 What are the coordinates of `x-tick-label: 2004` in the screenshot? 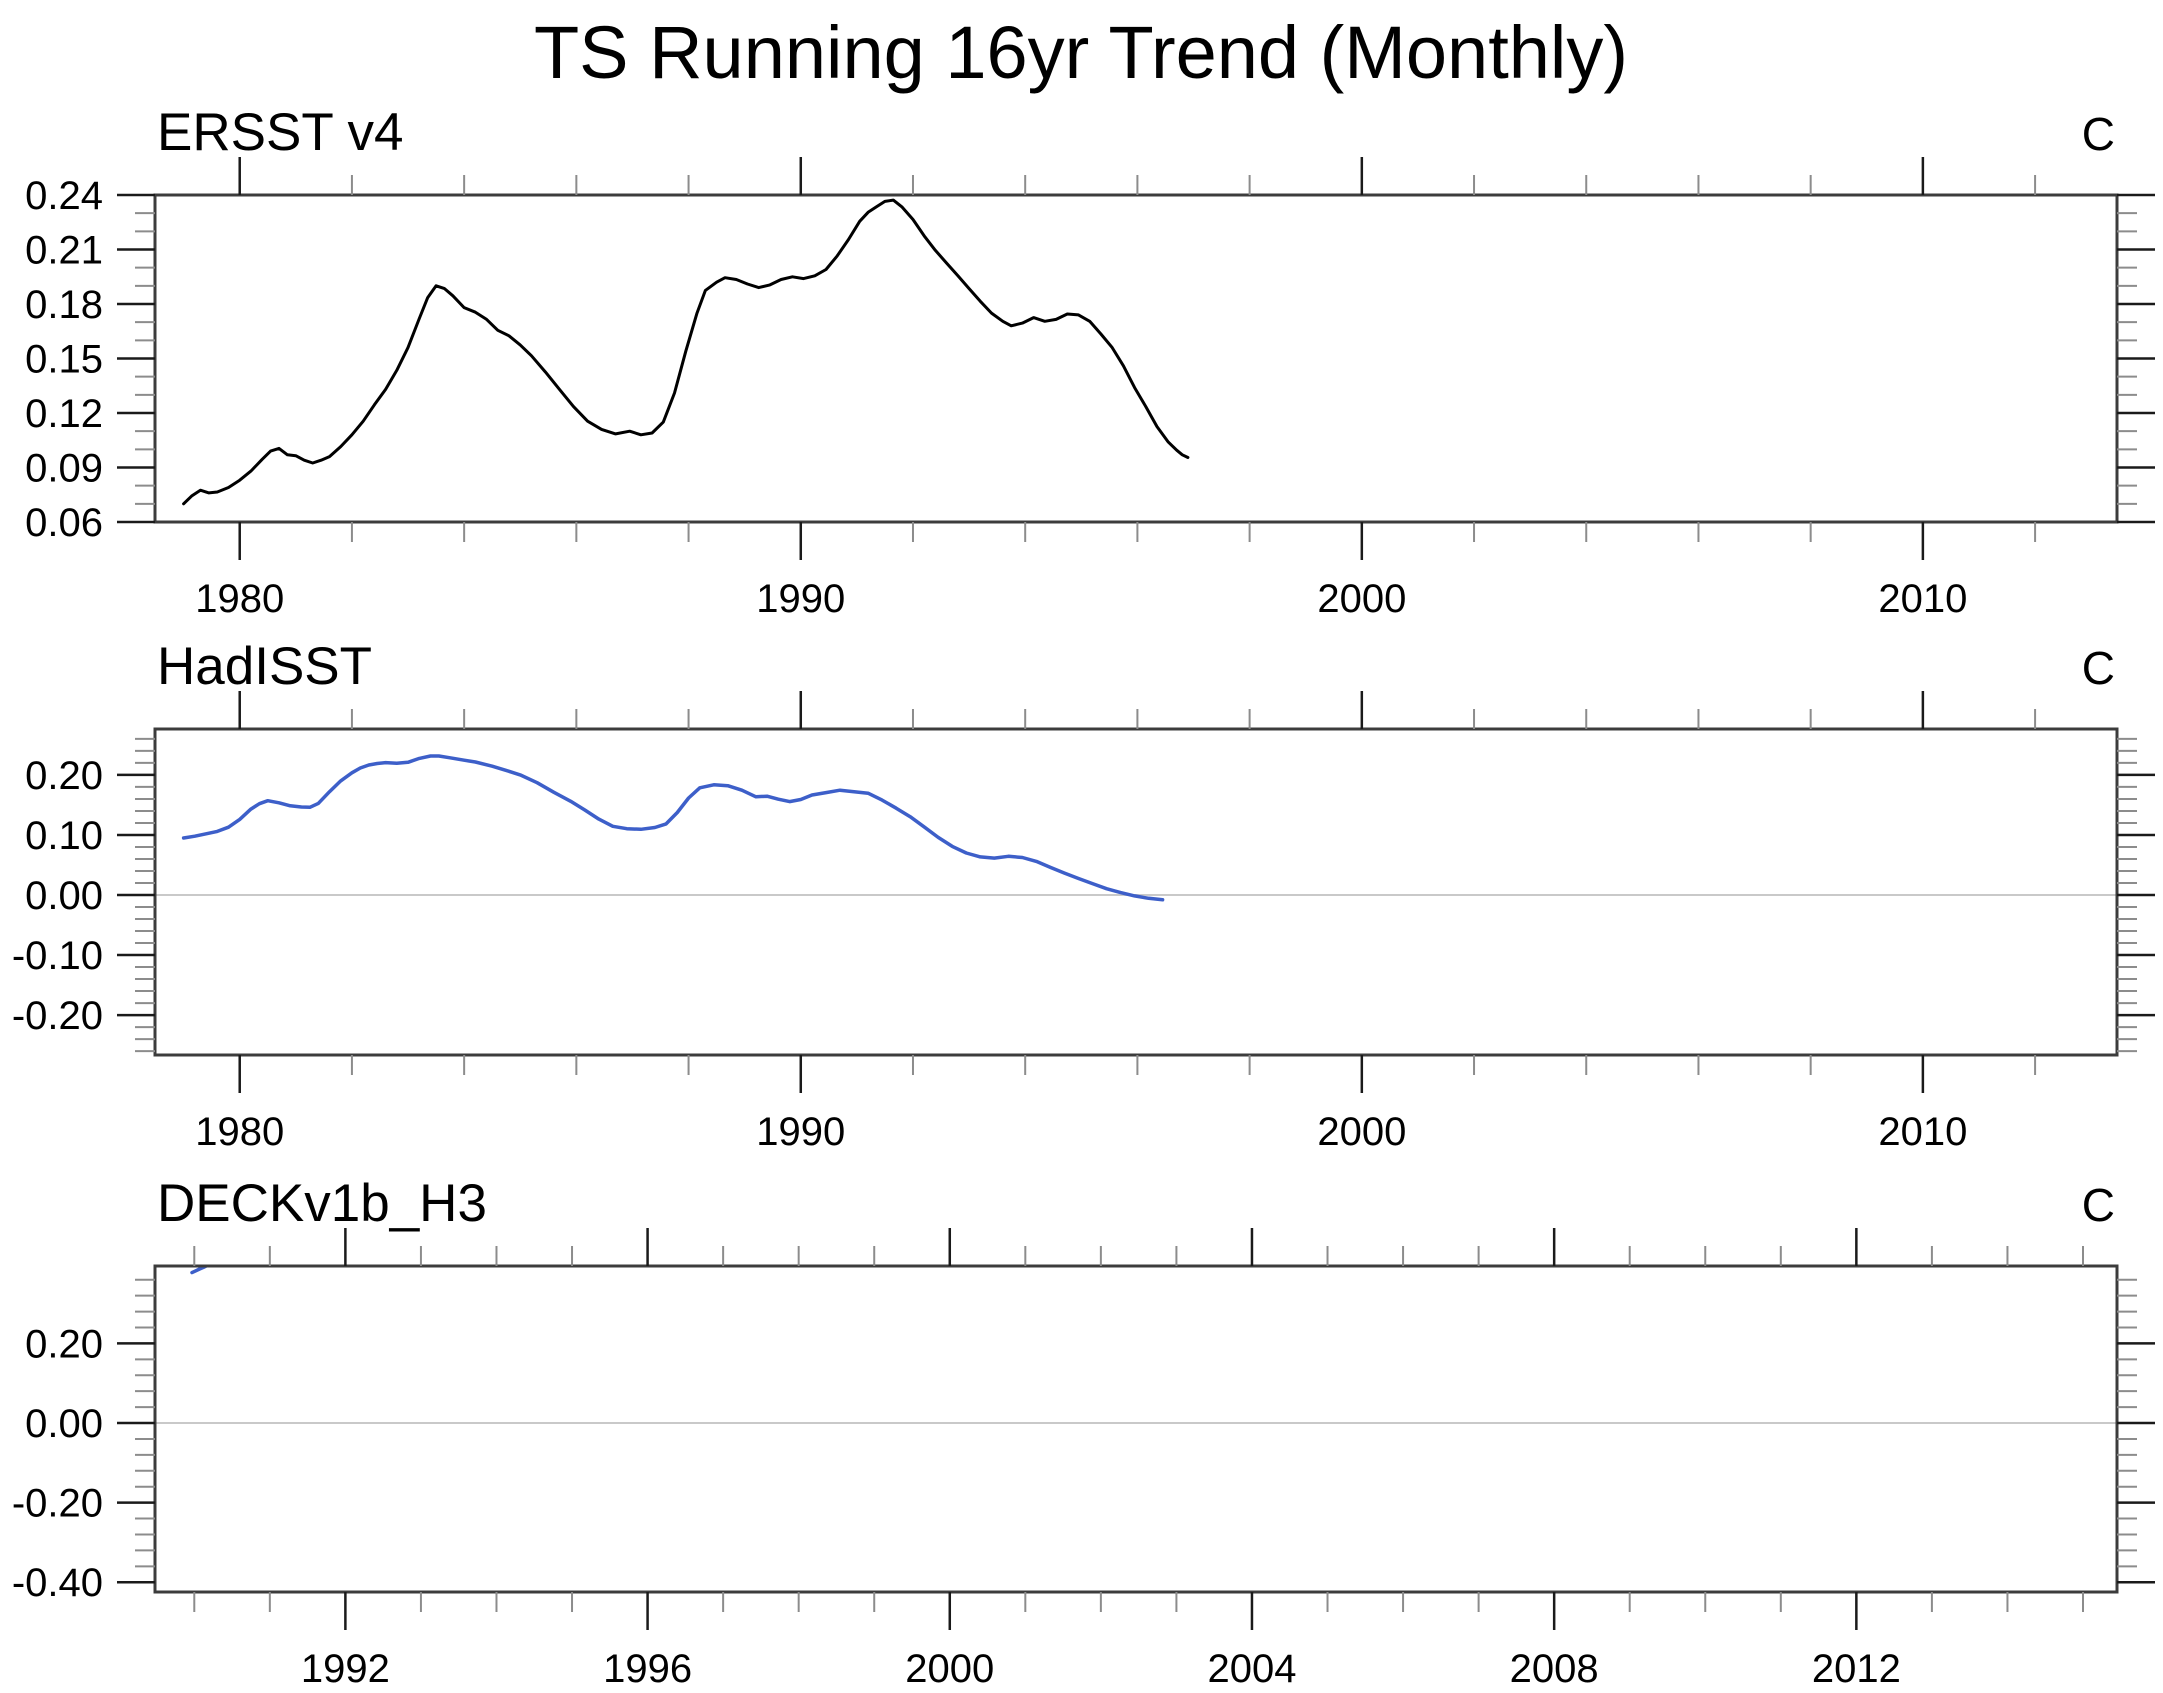 It's located at (1251, 1669).